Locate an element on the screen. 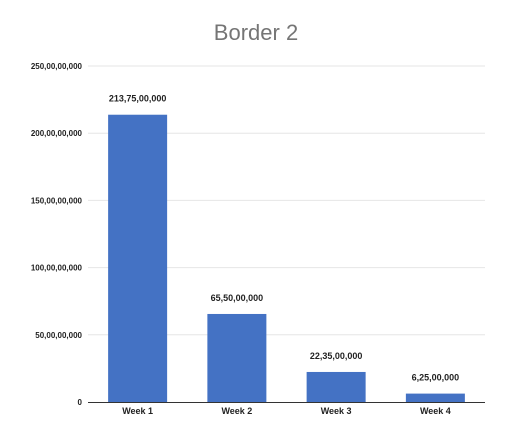 The width and height of the screenshot is (505, 437). y-tick-label: 250,00,00,000 is located at coordinates (57, 66).